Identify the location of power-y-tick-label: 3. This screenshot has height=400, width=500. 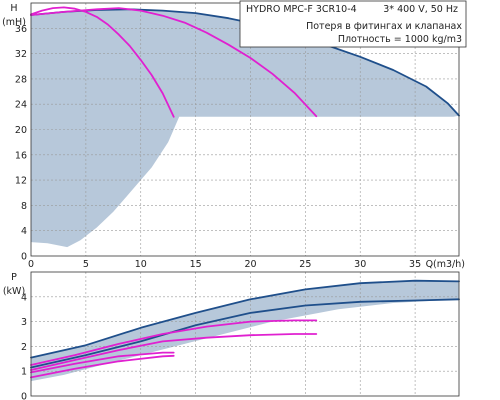
(24, 322).